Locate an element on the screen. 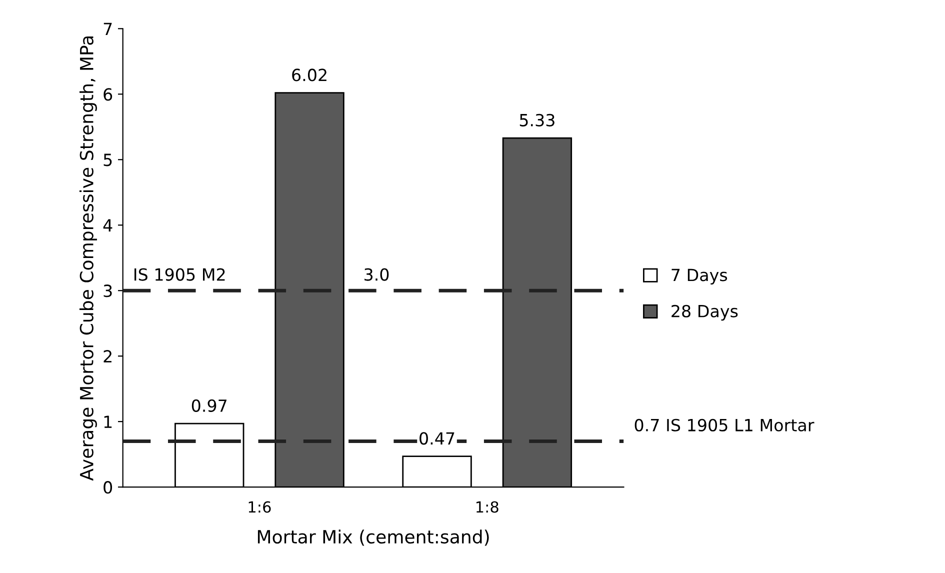  data-label: 5.33 is located at coordinates (537, 120).